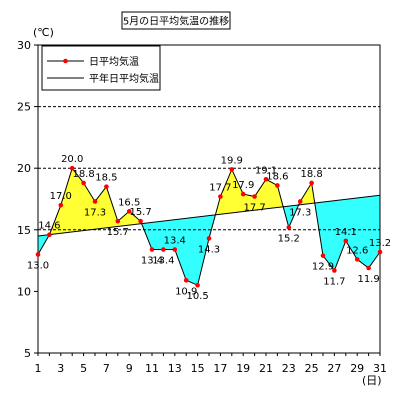 This screenshot has height=400, width=400. Describe the element at coordinates (243, 368) in the screenshot. I see `x-tick-label: 19` at that location.